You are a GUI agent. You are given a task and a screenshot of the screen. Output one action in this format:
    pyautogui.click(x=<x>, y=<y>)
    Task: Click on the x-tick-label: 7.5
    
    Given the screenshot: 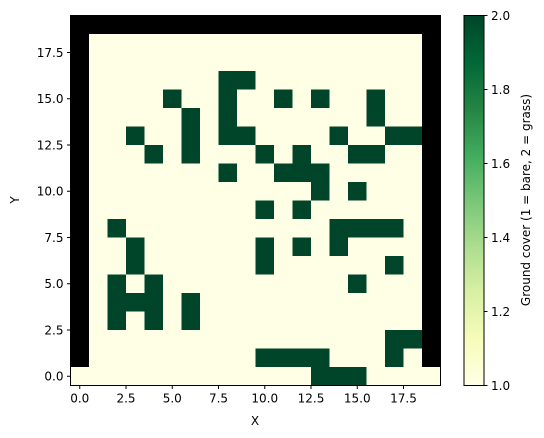 What is the action you would take?
    pyautogui.click(x=218, y=399)
    